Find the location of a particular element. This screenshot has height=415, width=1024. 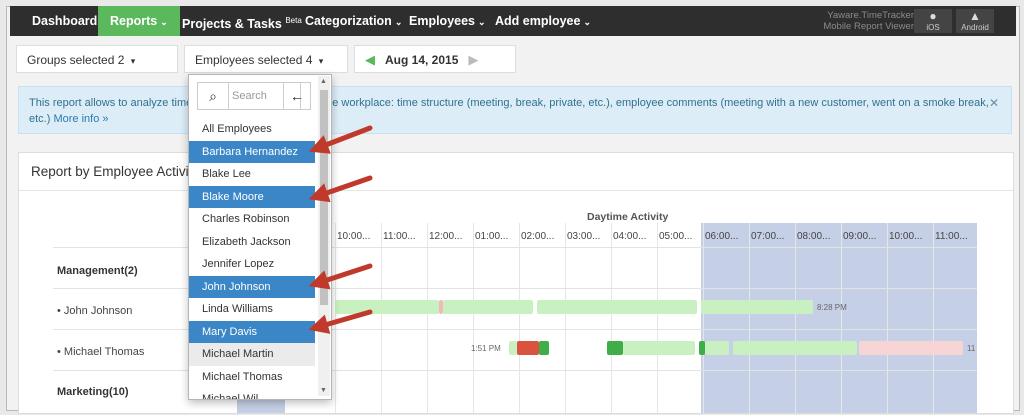

nav-categorization-label: Categorization is located at coordinates (348, 21).